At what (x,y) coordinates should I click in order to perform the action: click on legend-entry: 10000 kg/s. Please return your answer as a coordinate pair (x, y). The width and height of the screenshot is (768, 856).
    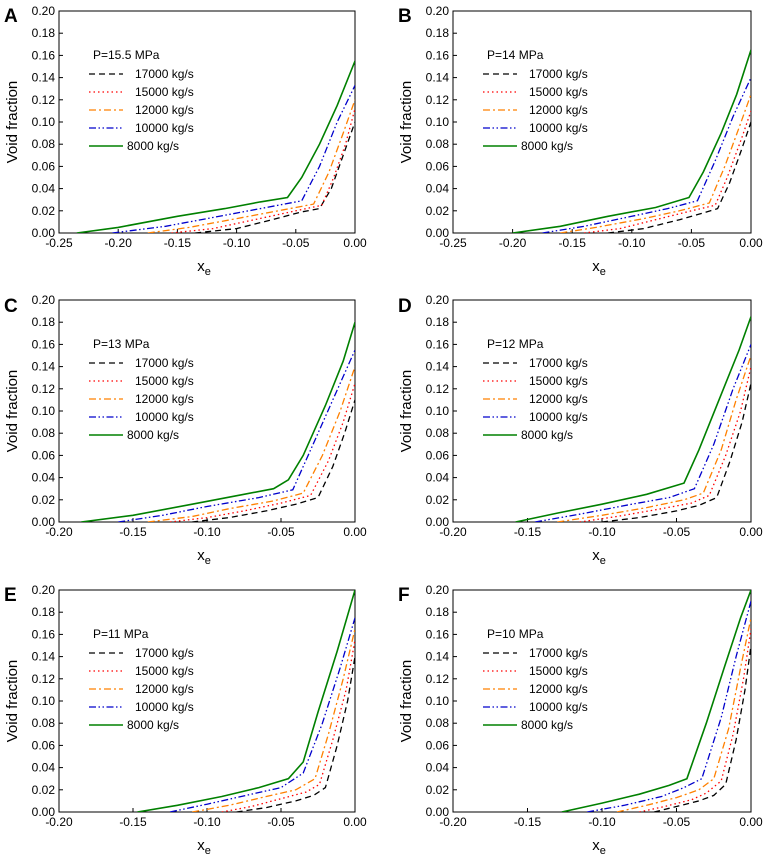
    Looking at the image, I should click on (164, 707).